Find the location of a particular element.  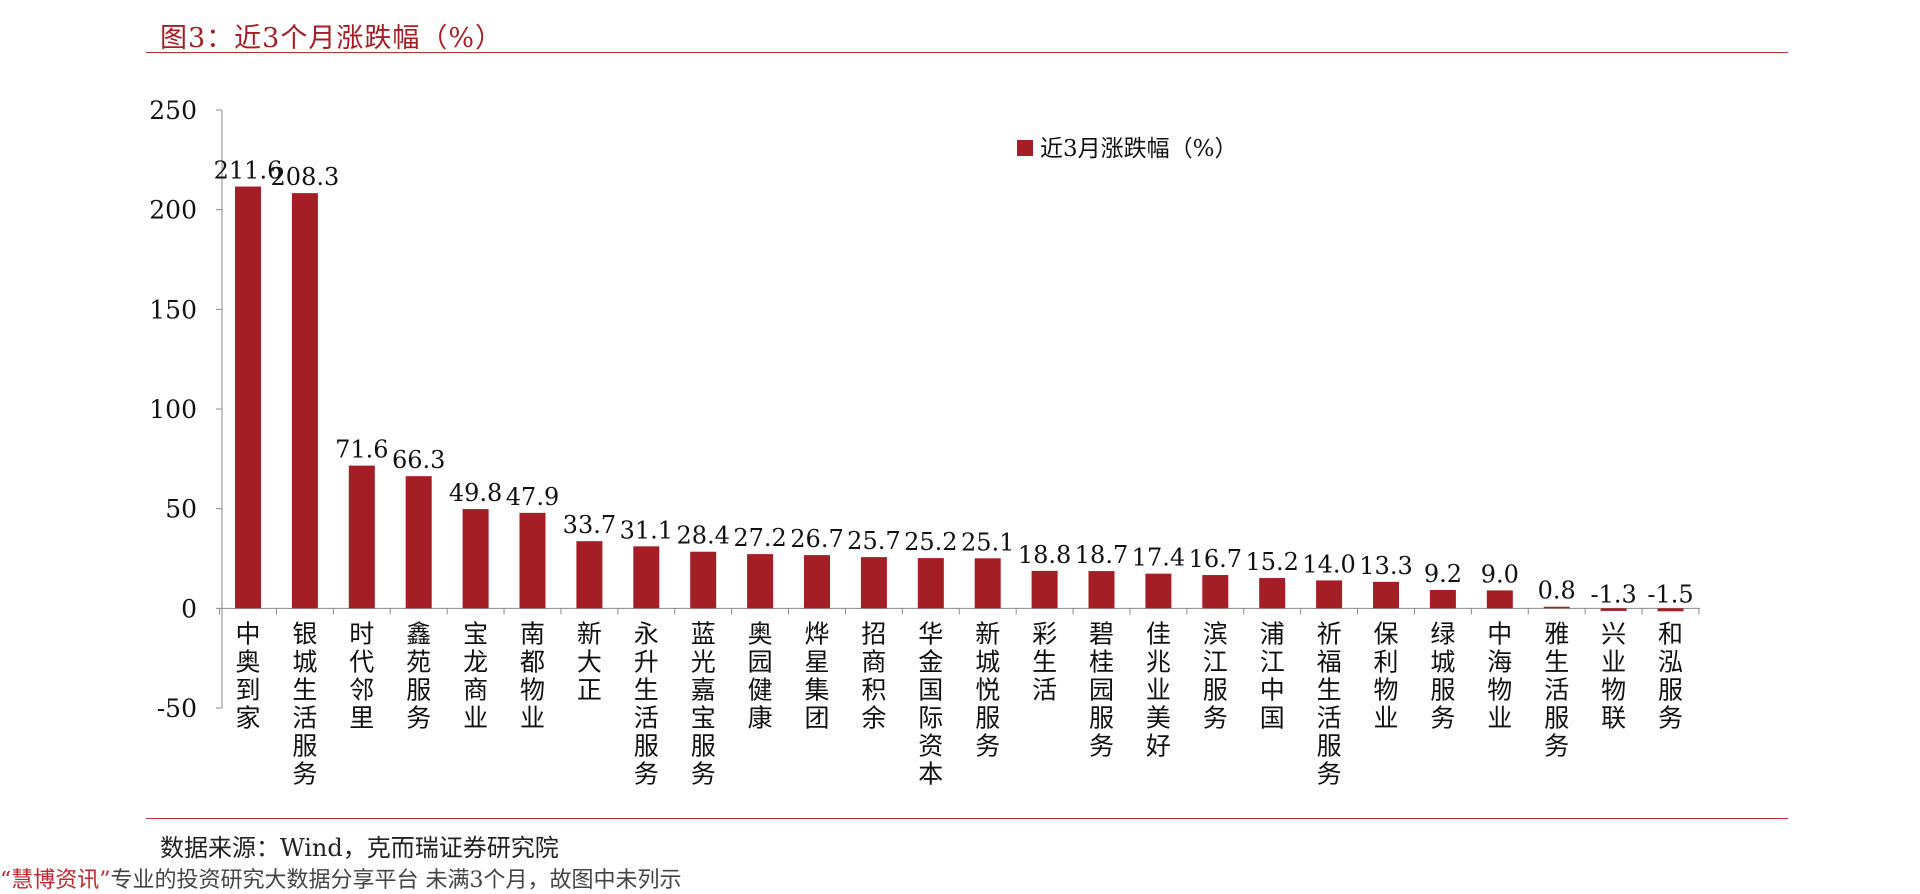

title-divider is located at coordinates (967, 52).